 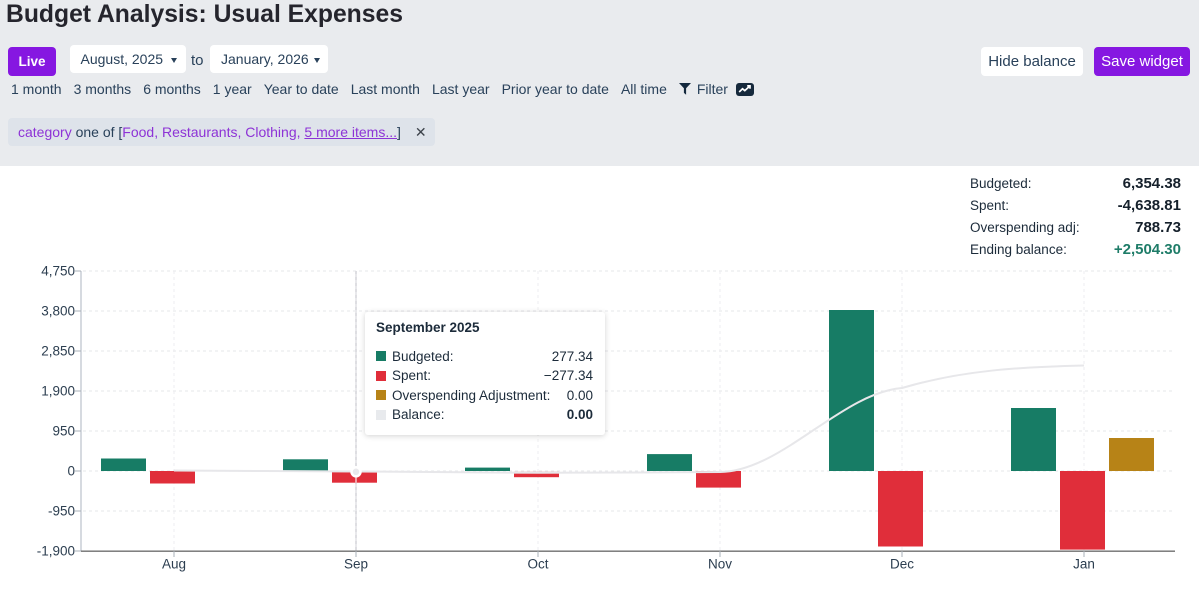 What do you see at coordinates (58, 271) in the screenshot?
I see `svg-text: 4,750` at bounding box center [58, 271].